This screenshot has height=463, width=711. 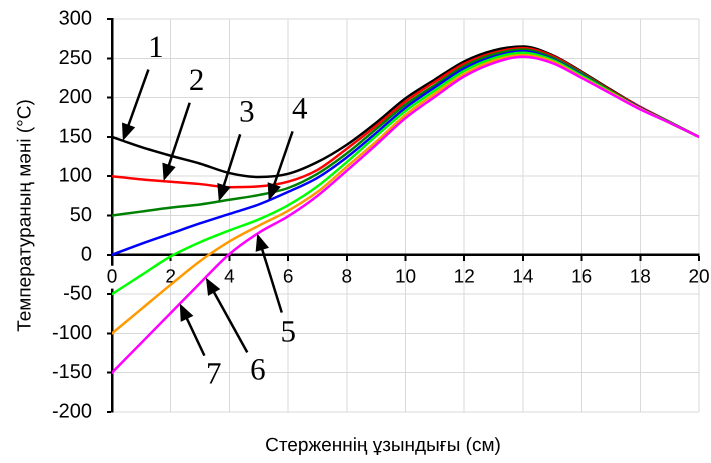 What do you see at coordinates (464, 277) in the screenshot?
I see `x-tick-label: 12` at bounding box center [464, 277].